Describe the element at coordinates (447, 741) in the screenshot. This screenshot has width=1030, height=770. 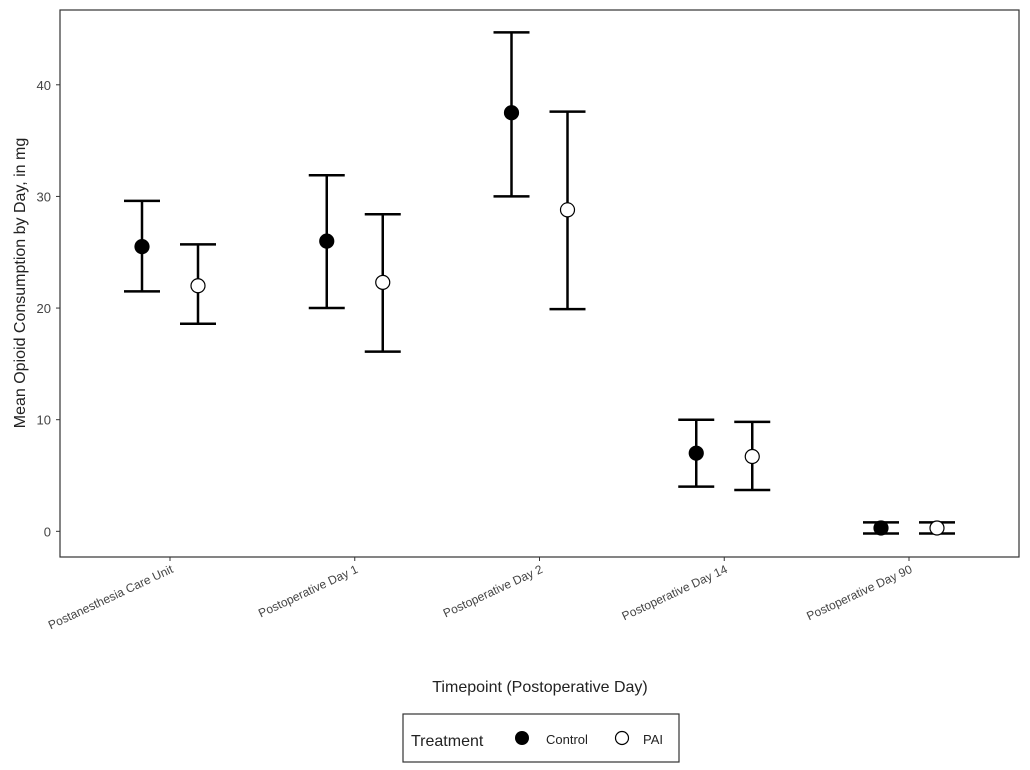
I see `legend-title: Treatment` at that location.